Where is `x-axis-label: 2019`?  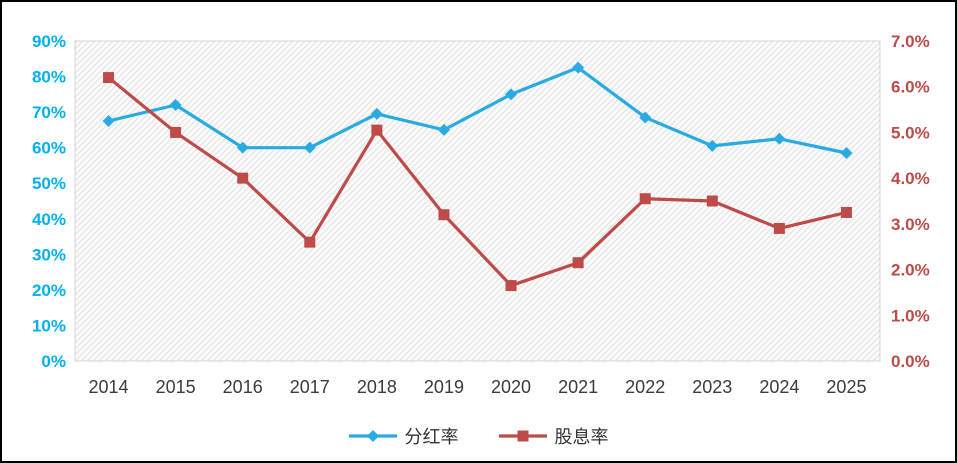 x-axis-label: 2019 is located at coordinates (444, 387).